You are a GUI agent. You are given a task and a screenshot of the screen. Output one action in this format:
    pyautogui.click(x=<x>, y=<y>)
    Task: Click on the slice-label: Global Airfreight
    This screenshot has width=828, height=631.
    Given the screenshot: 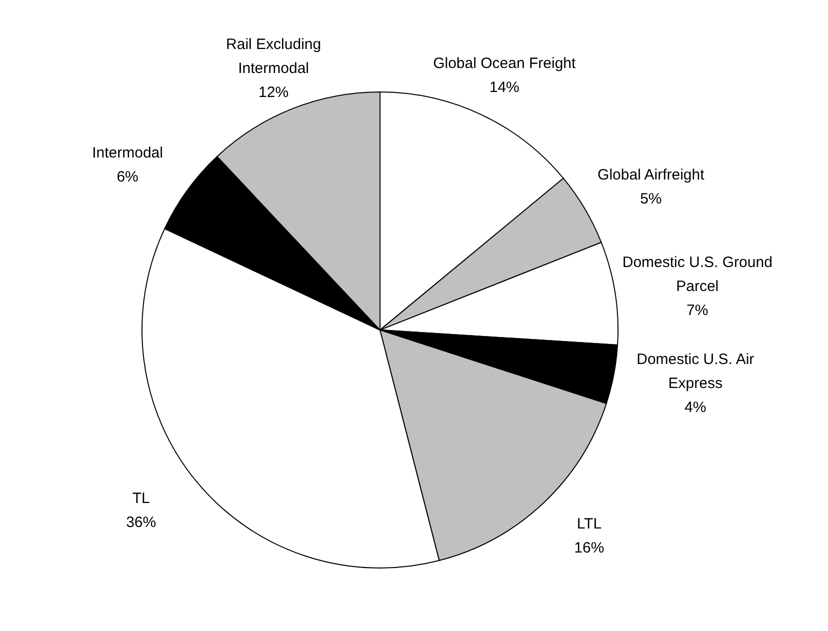 What is the action you would take?
    pyautogui.click(x=652, y=175)
    